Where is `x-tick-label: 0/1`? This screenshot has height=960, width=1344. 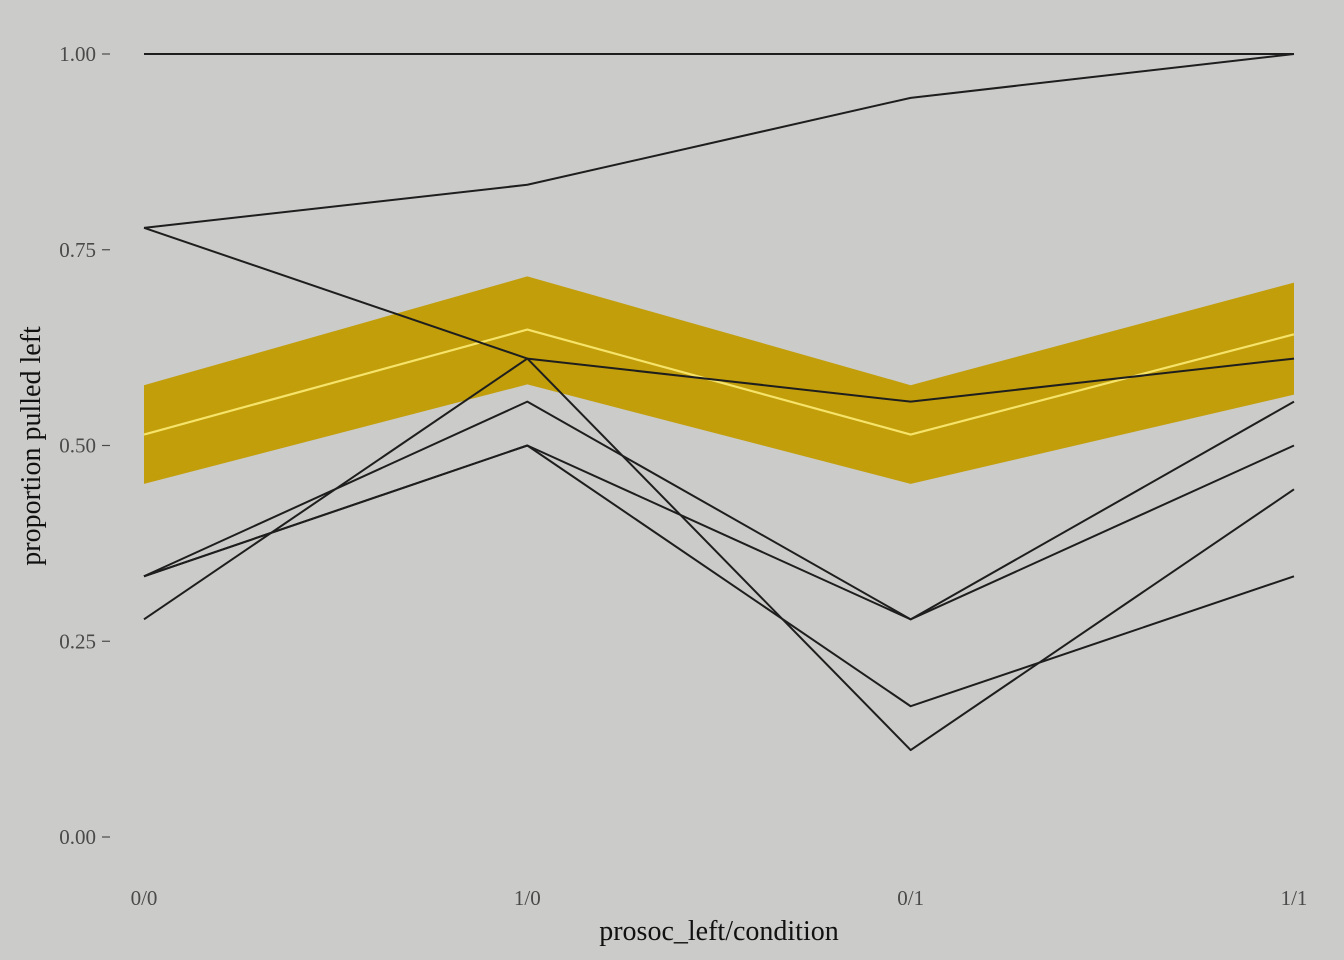 x-tick-label: 0/1 is located at coordinates (910, 898).